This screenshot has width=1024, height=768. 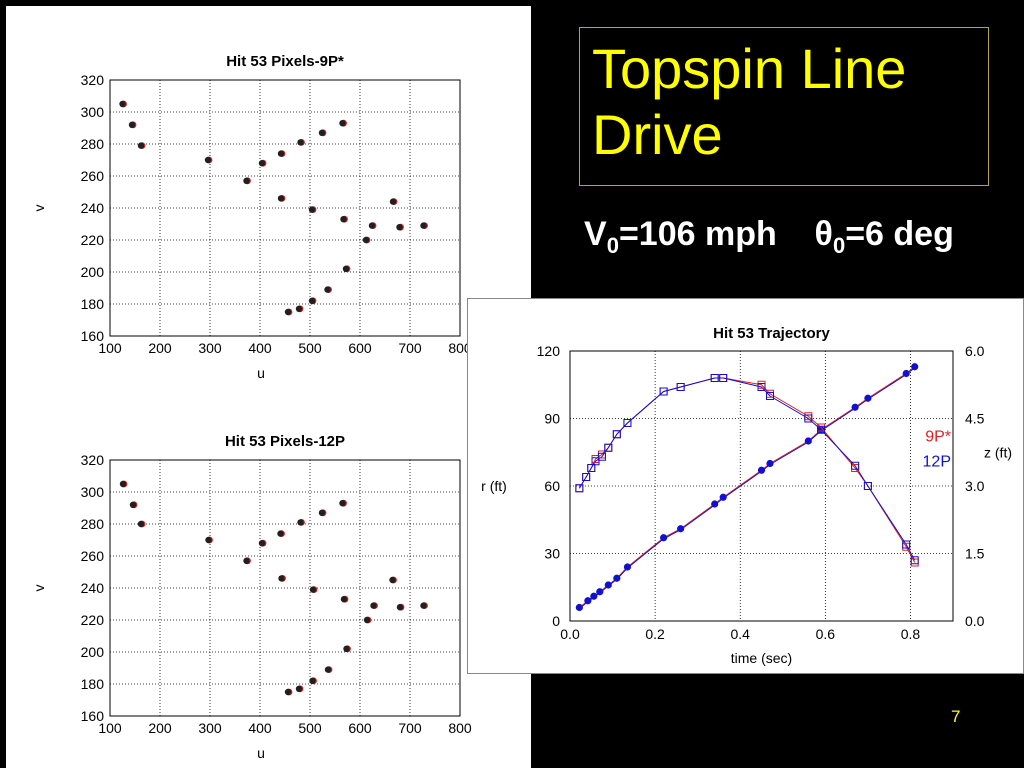 What do you see at coordinates (975, 419) in the screenshot?
I see `y-right-tick-label: 4.5` at bounding box center [975, 419].